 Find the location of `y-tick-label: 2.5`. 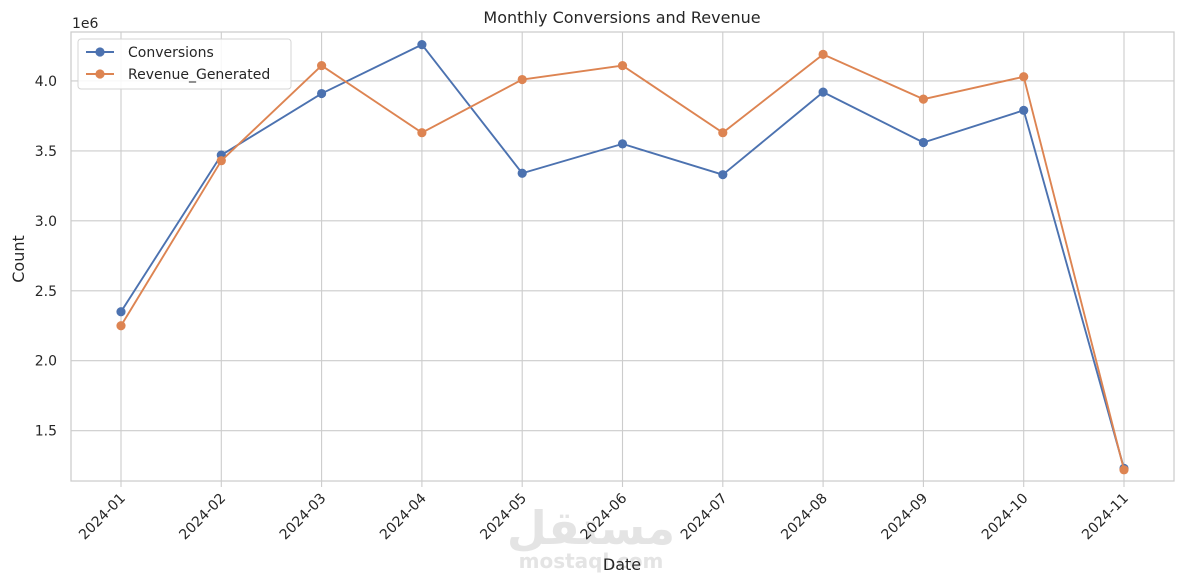

y-tick-label: 2.5 is located at coordinates (46, 292).